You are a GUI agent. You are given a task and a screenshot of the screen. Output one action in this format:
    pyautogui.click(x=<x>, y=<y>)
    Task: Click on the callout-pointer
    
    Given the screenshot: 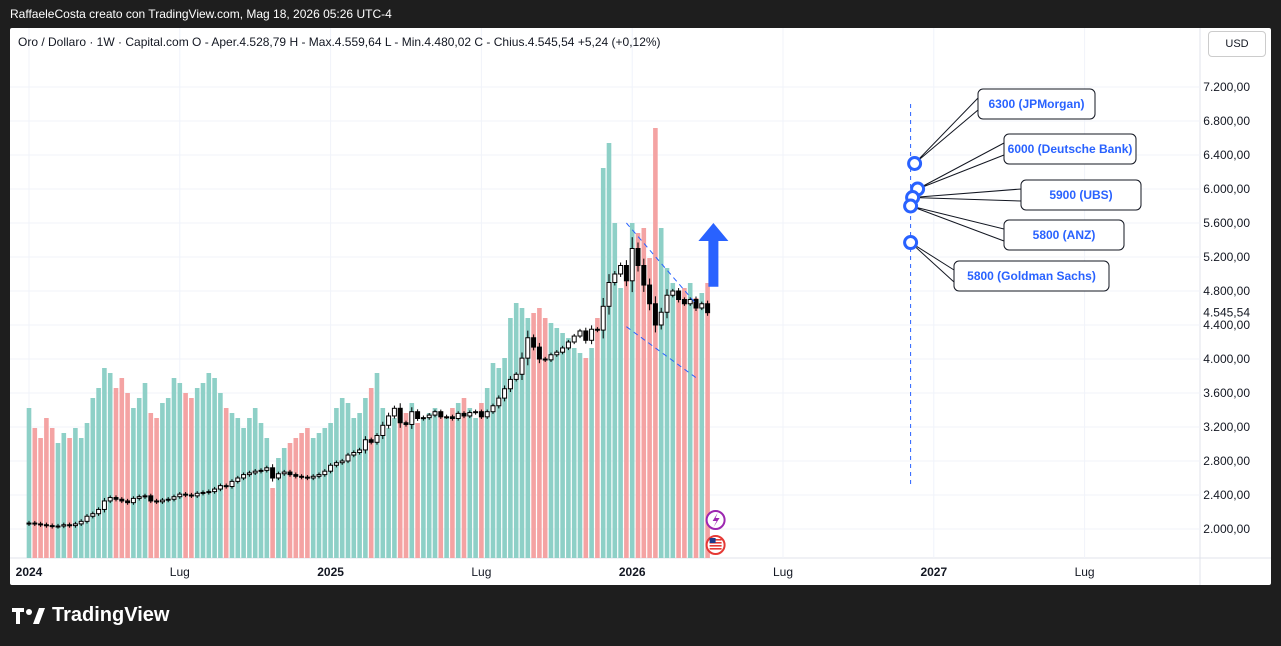 What is the action you would take?
    pyautogui.click(x=946, y=130)
    